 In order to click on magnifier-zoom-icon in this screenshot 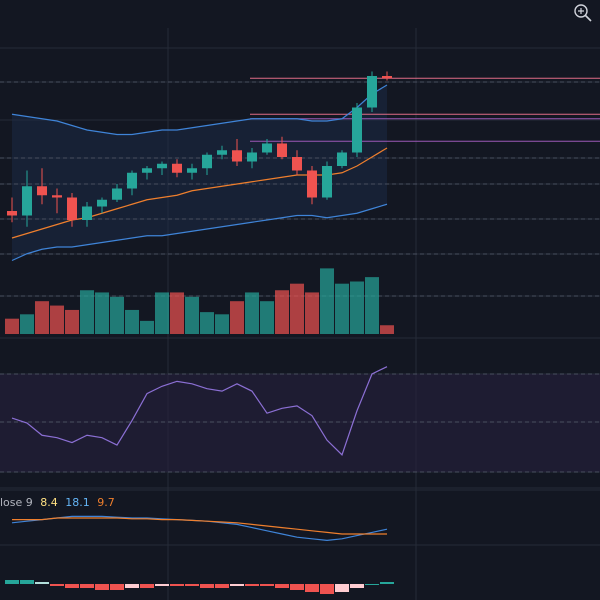, I will do `click(583, 13)`.